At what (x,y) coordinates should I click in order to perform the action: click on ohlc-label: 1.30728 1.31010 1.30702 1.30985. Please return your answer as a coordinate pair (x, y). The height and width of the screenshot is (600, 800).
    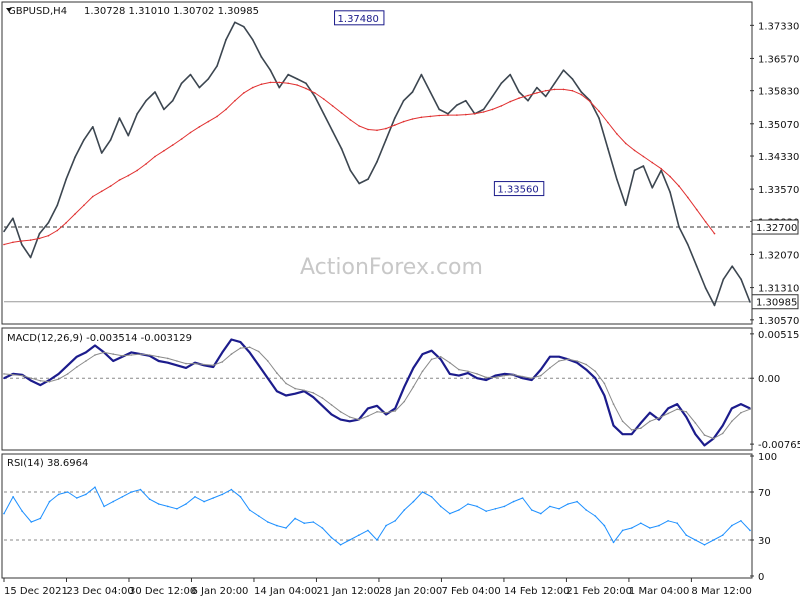
    Looking at the image, I should click on (171, 11).